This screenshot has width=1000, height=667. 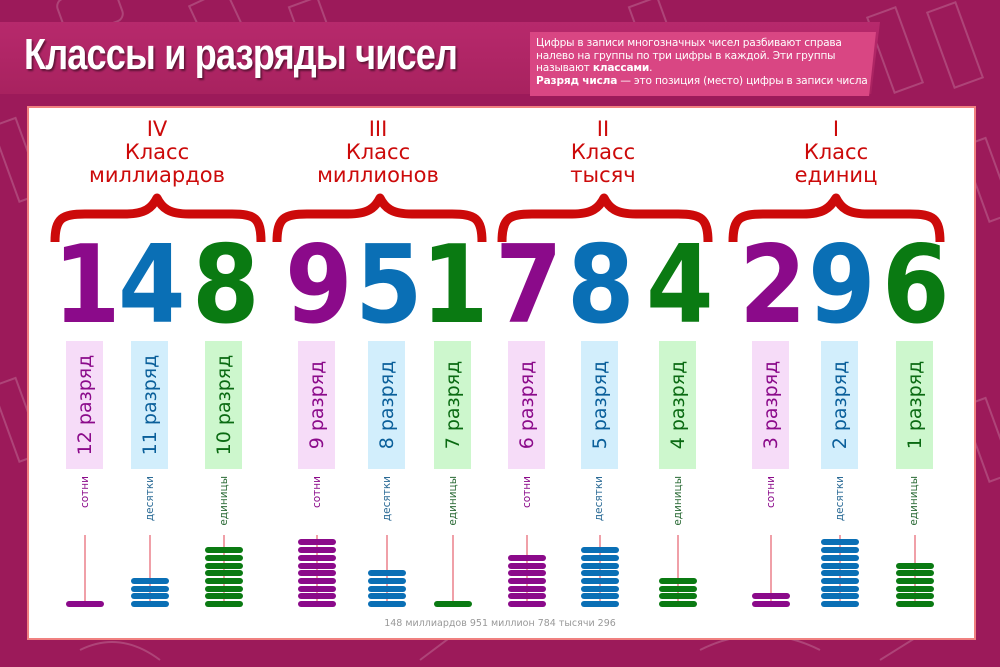 I want to click on rank-pill-12: 12 разряд, so click(x=84, y=405).